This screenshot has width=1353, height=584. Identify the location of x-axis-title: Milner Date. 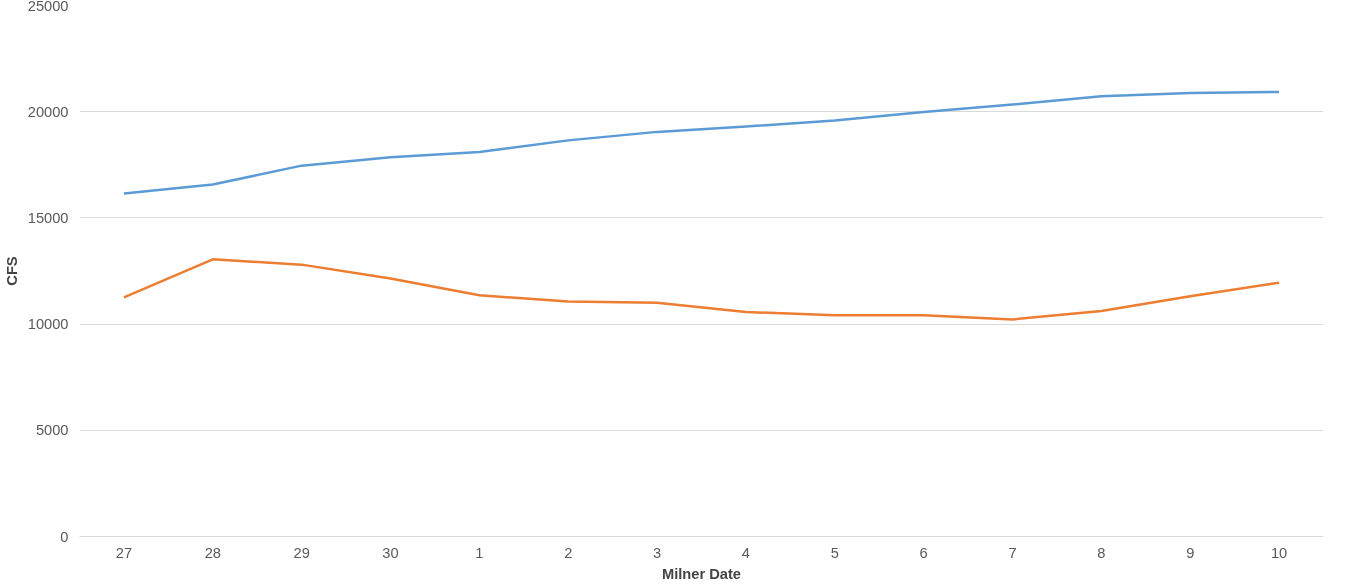
(701, 573).